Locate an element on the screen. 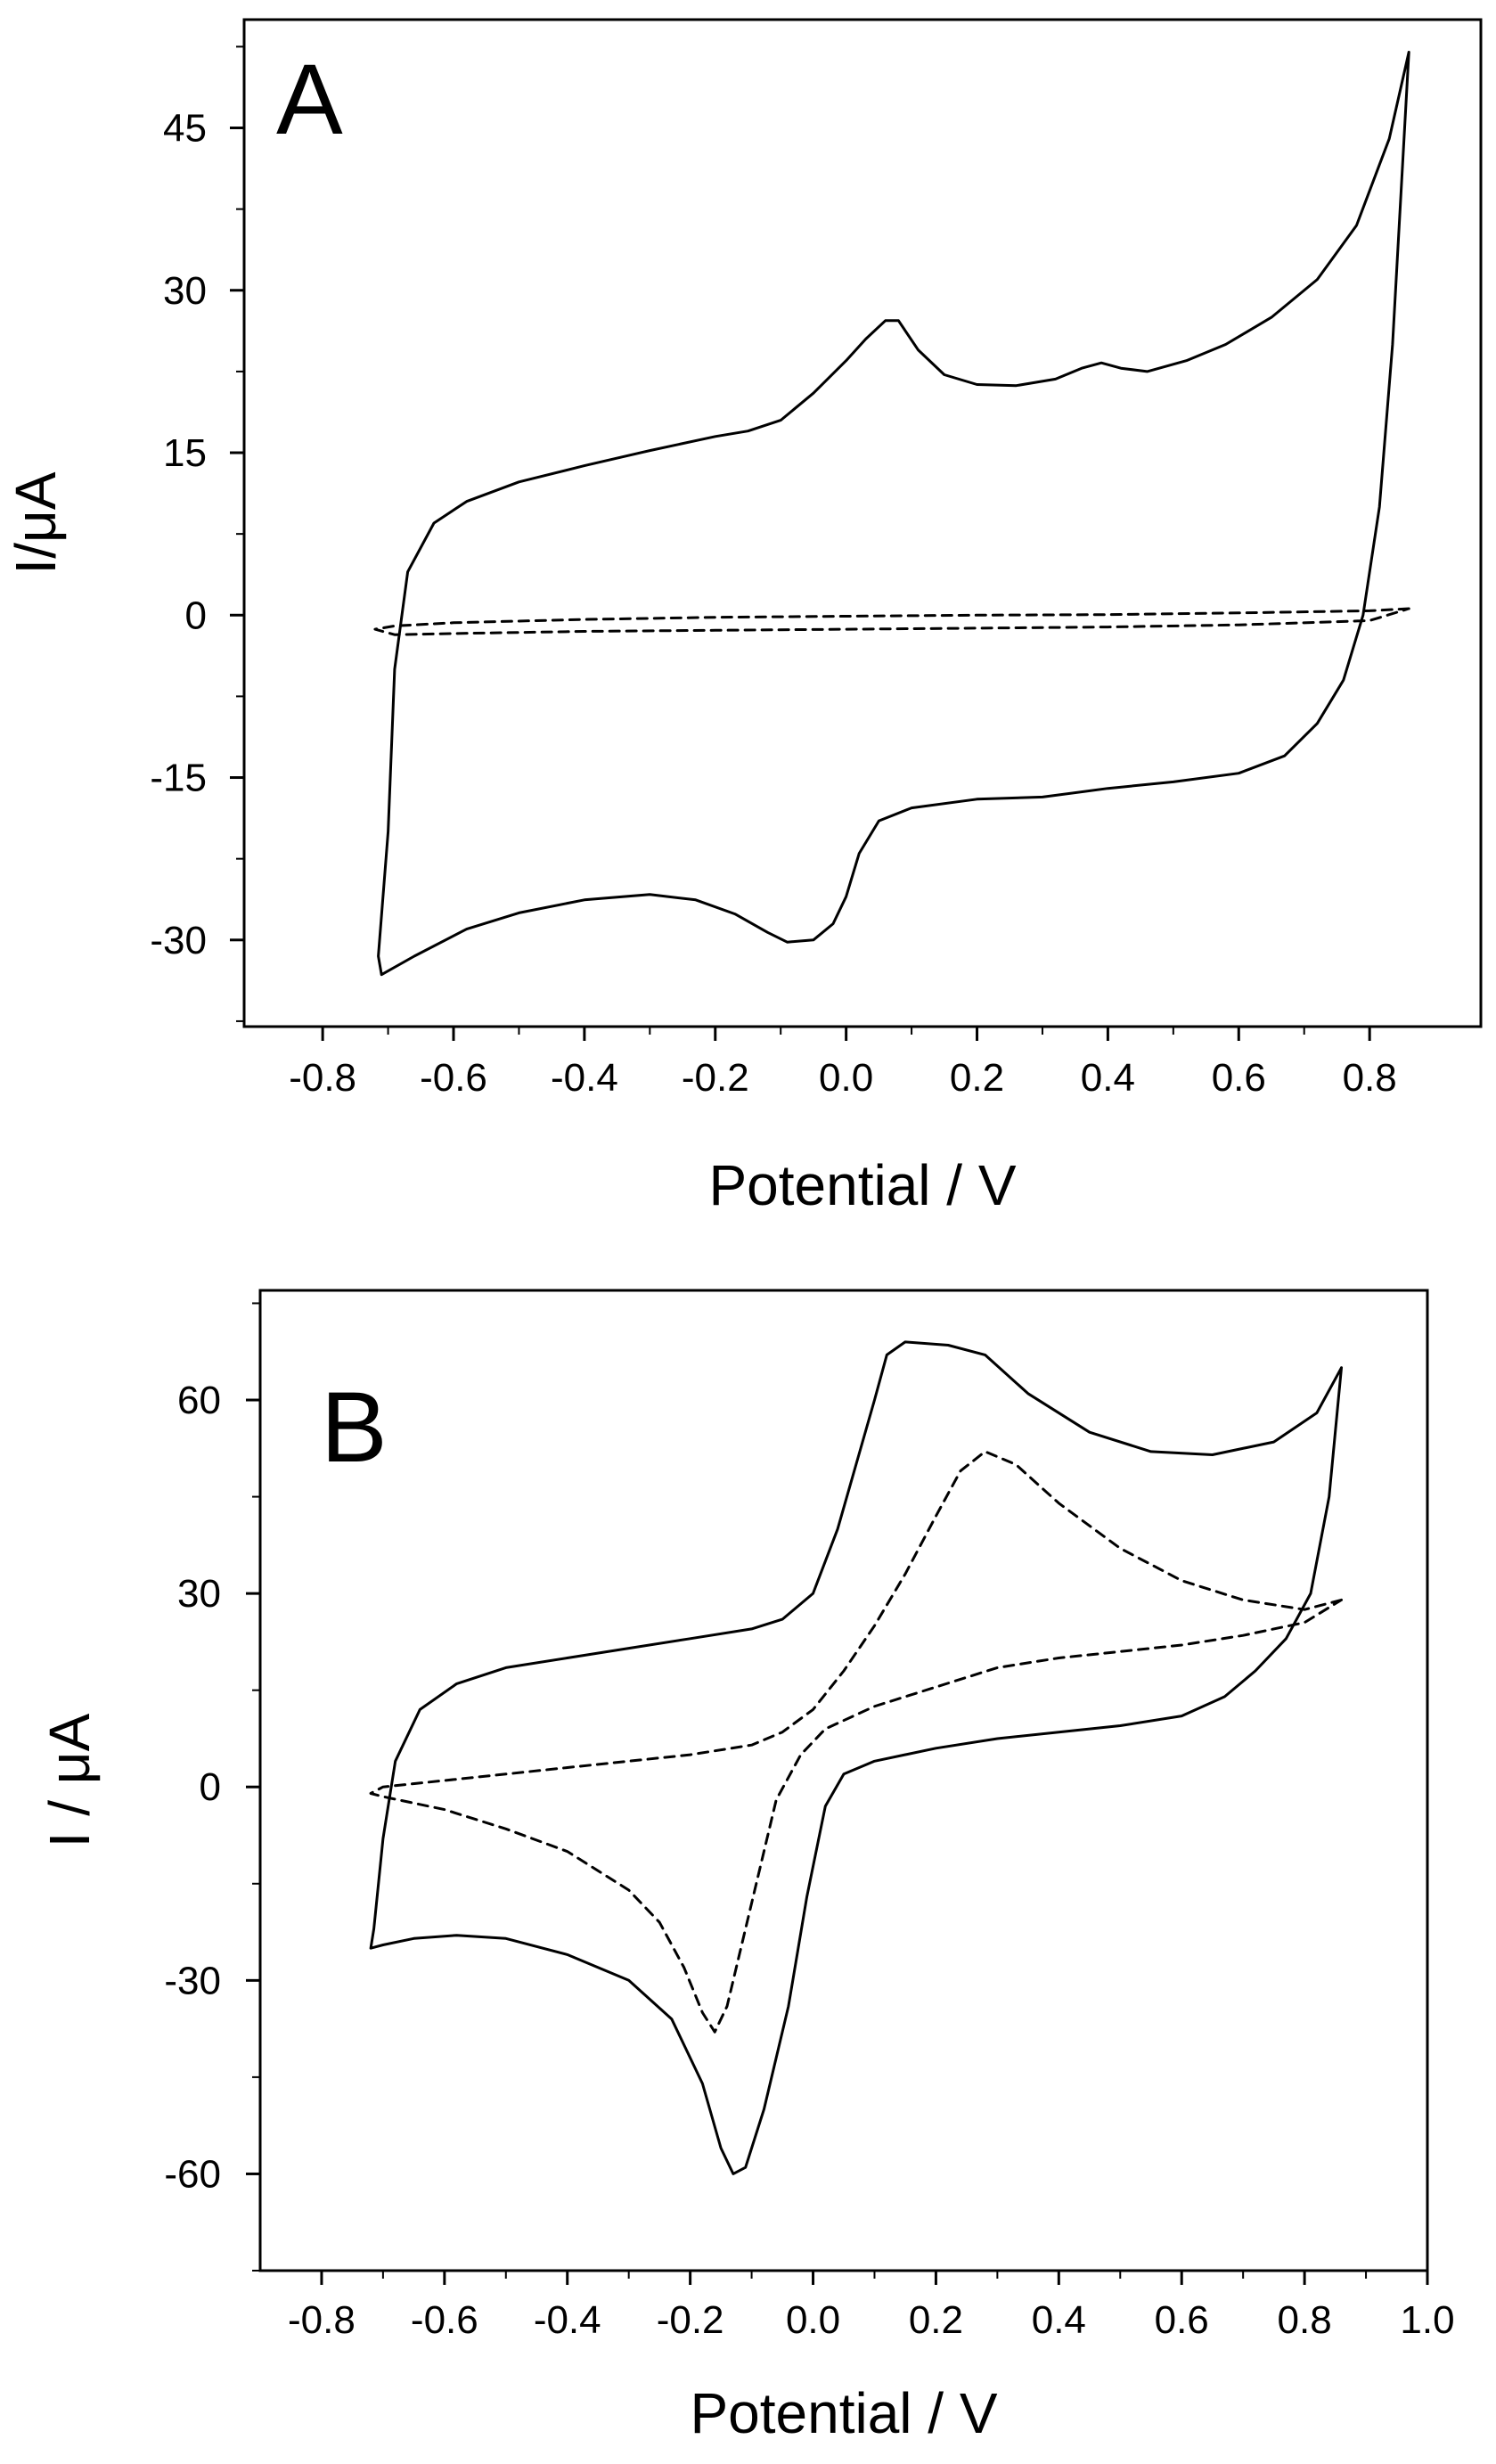  chart-1-x-tick-label: 0.6 is located at coordinates (1182, 2320).